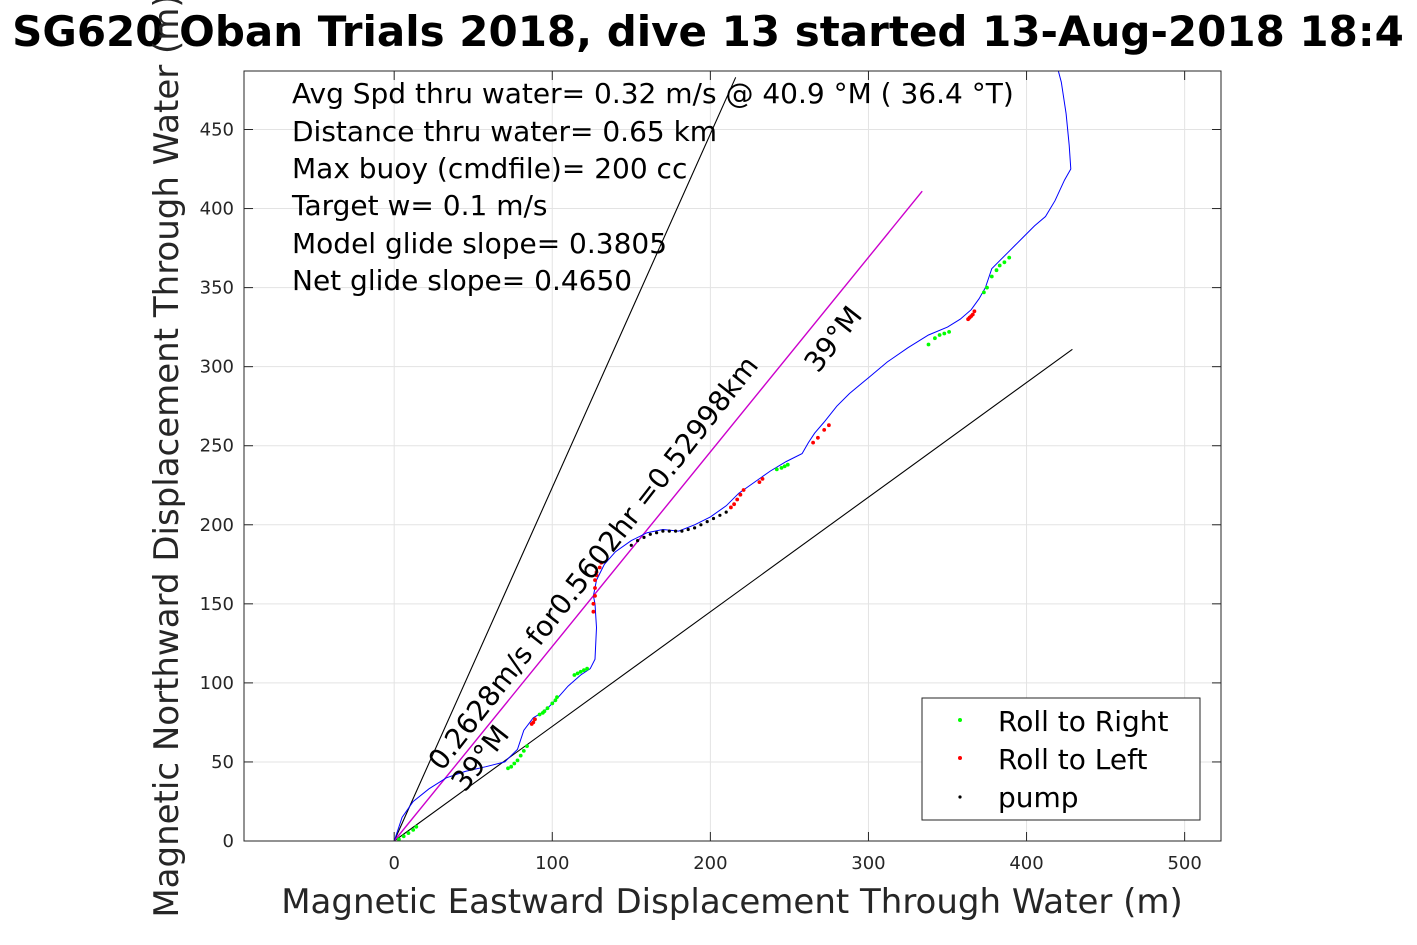 This screenshot has height=945, width=1417. What do you see at coordinates (960, 797) in the screenshot?
I see `legend-marker-pump` at bounding box center [960, 797].